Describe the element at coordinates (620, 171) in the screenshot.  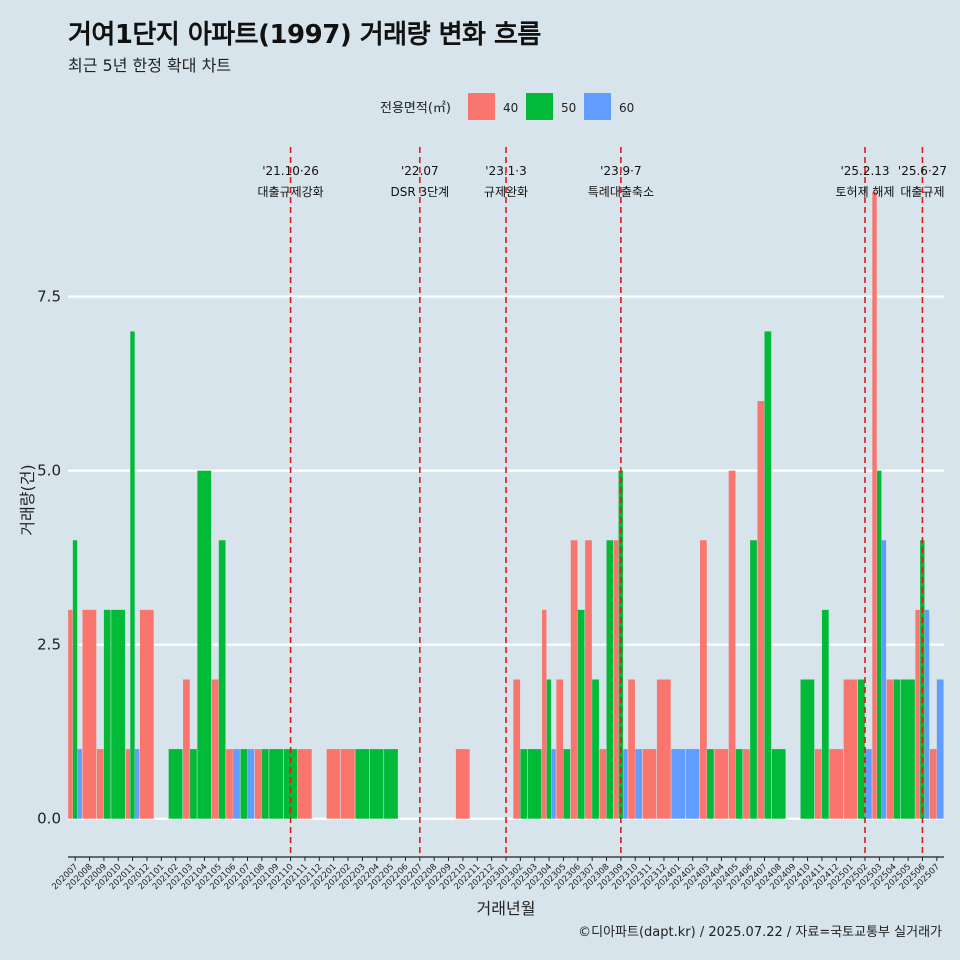
I see `event-date-202309: '23.9·7` at that location.